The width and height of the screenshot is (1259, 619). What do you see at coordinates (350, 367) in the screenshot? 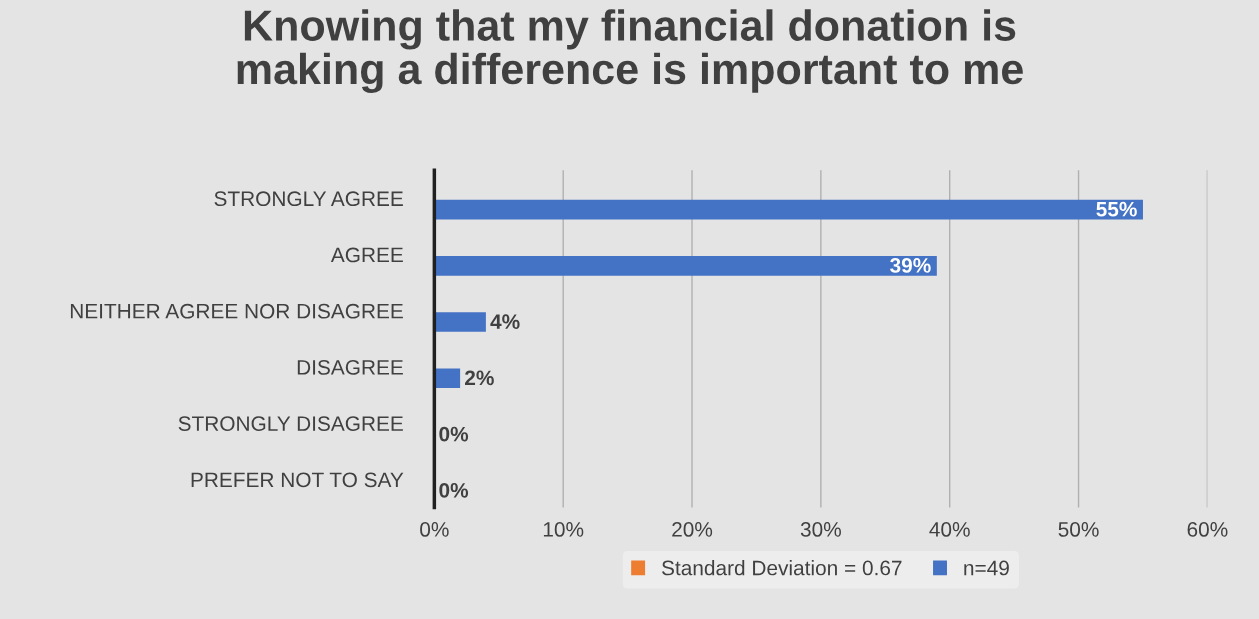
I see `y-tick-label: DISAGREE` at bounding box center [350, 367].